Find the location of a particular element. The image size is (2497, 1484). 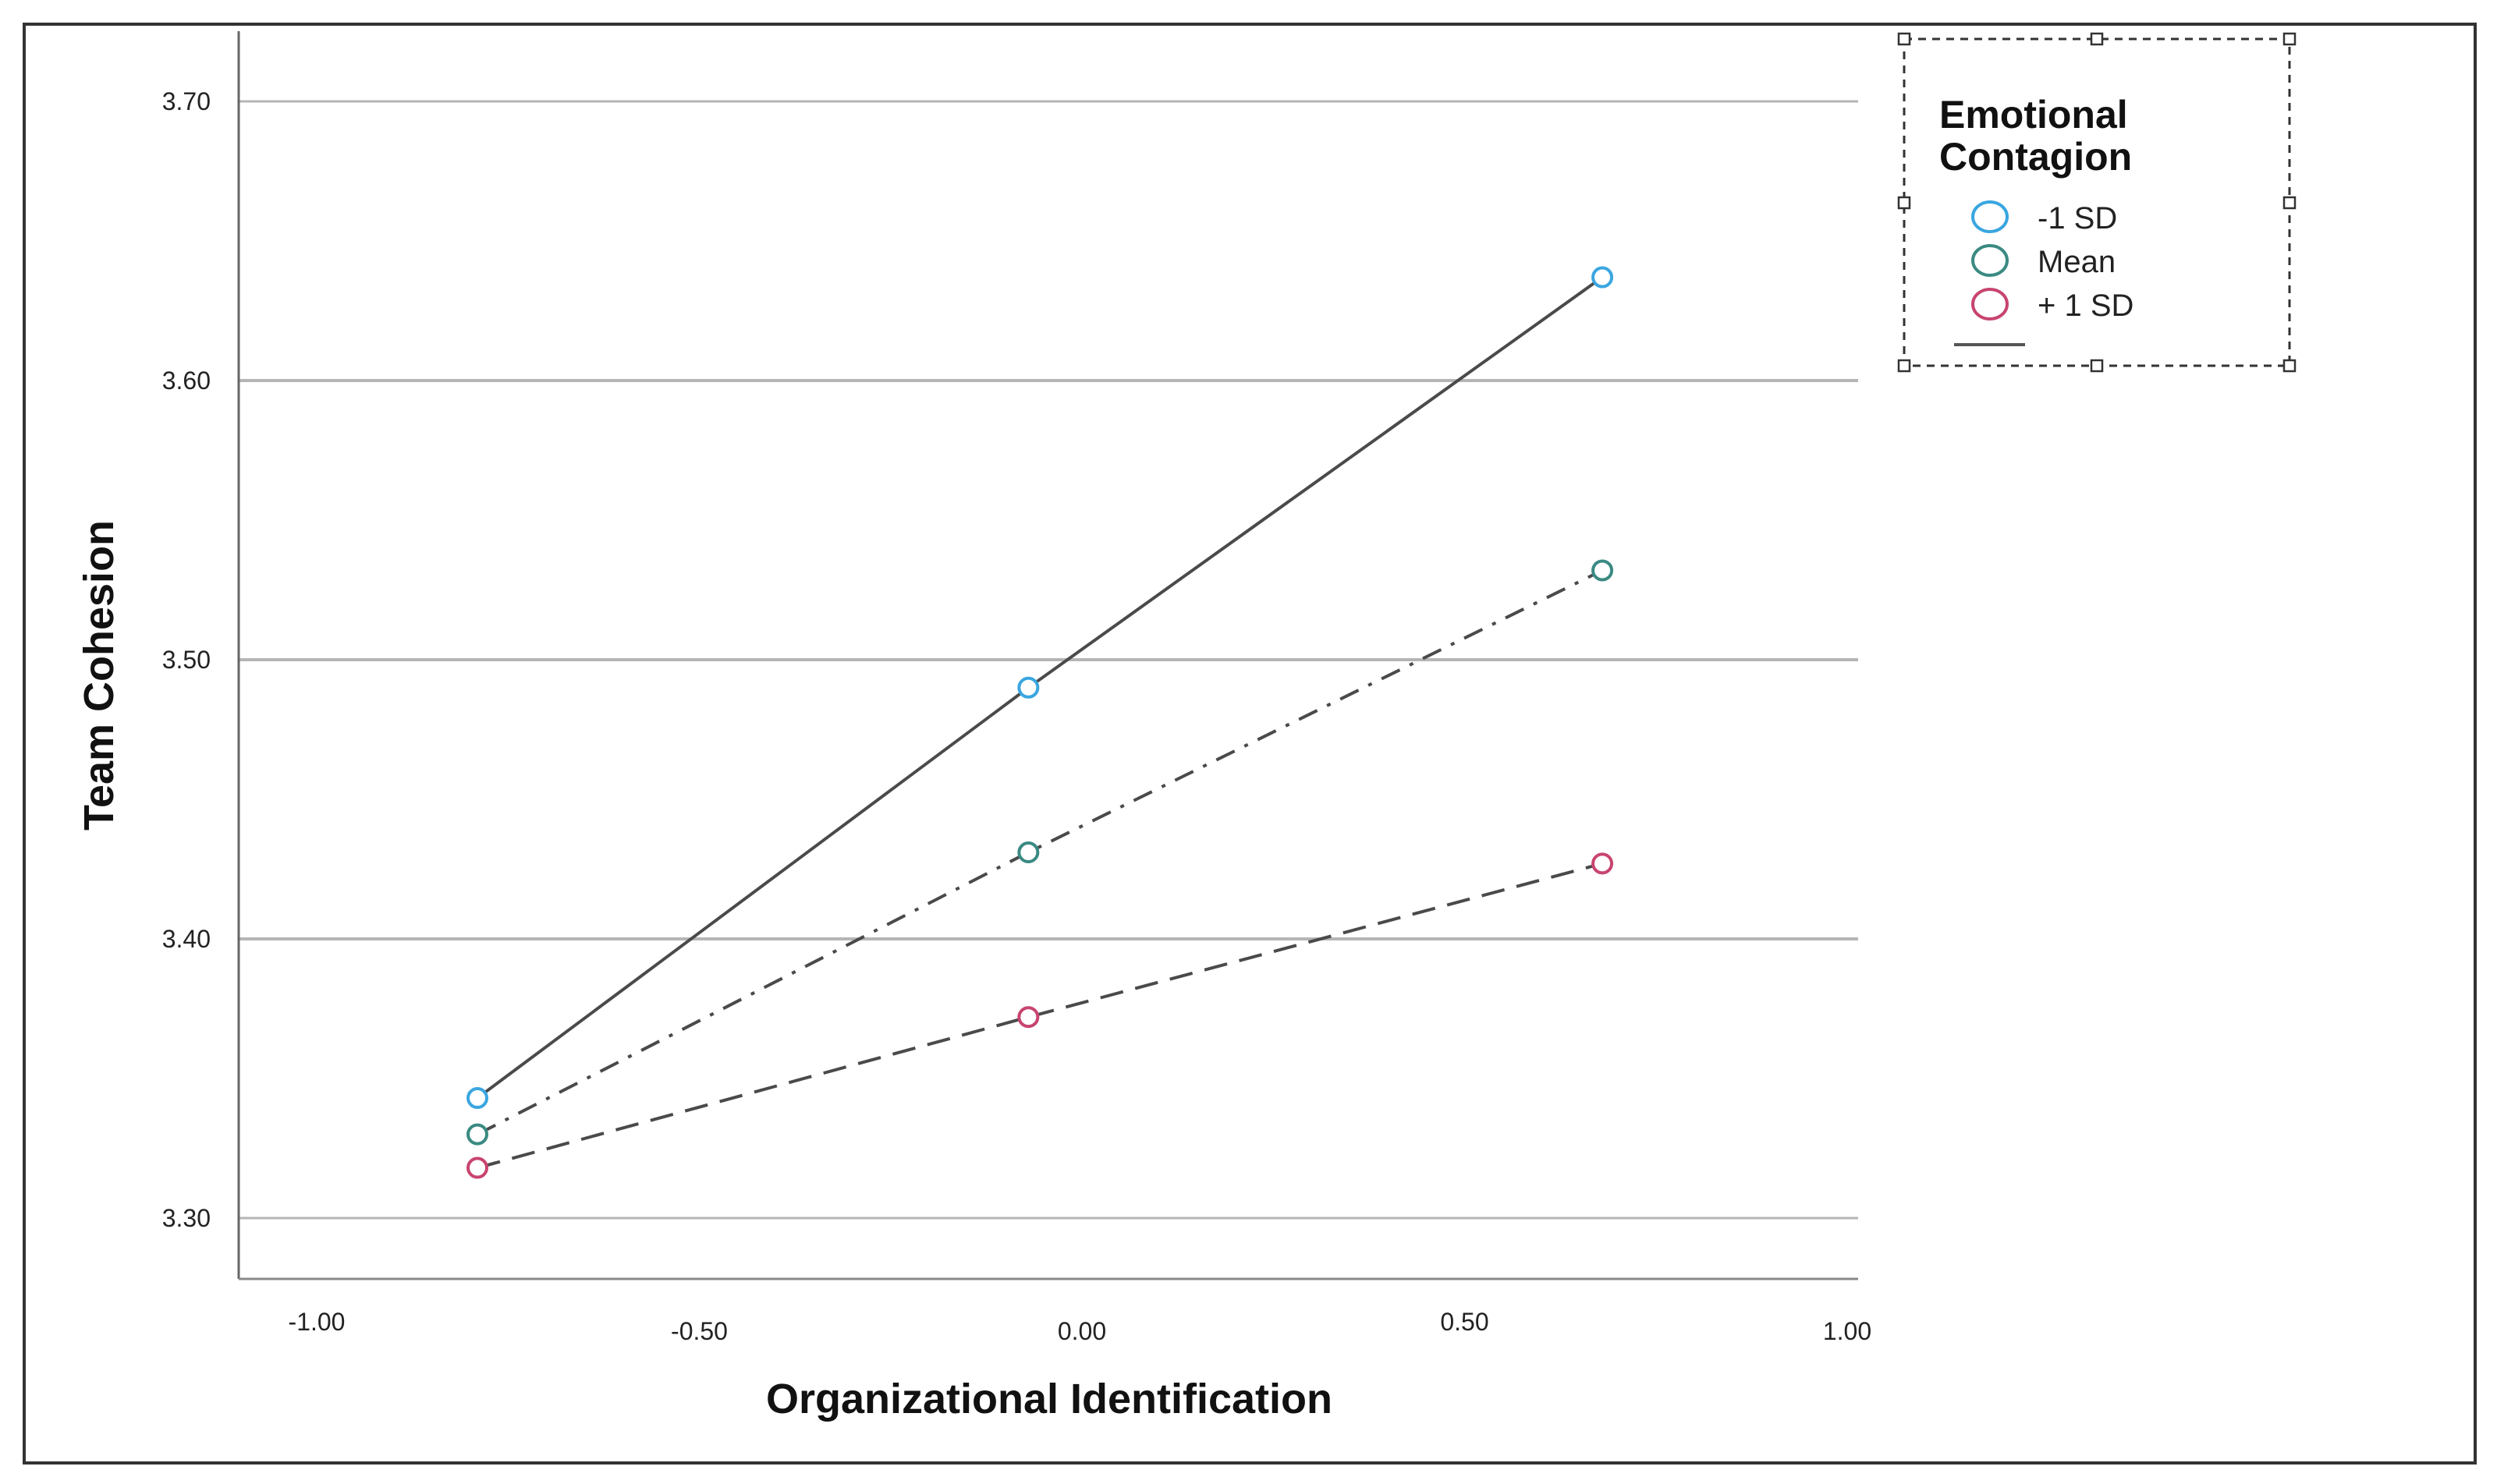

y-tick-label: 3.50 is located at coordinates (186, 660).